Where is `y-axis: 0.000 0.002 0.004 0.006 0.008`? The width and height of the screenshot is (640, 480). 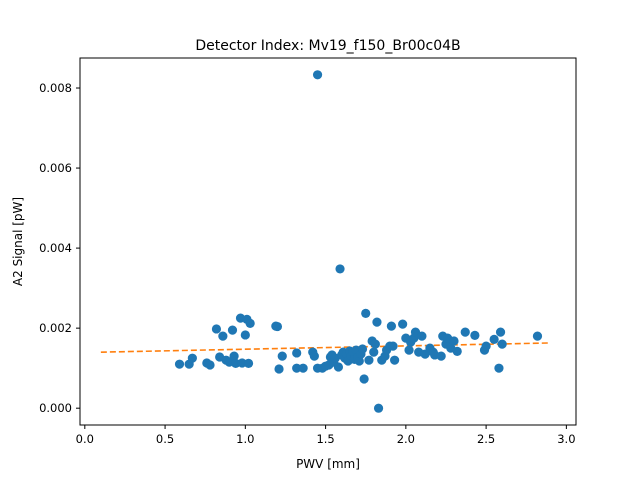
y-axis: 0.000 0.002 0.004 0.006 0.008 is located at coordinates (59, 248).